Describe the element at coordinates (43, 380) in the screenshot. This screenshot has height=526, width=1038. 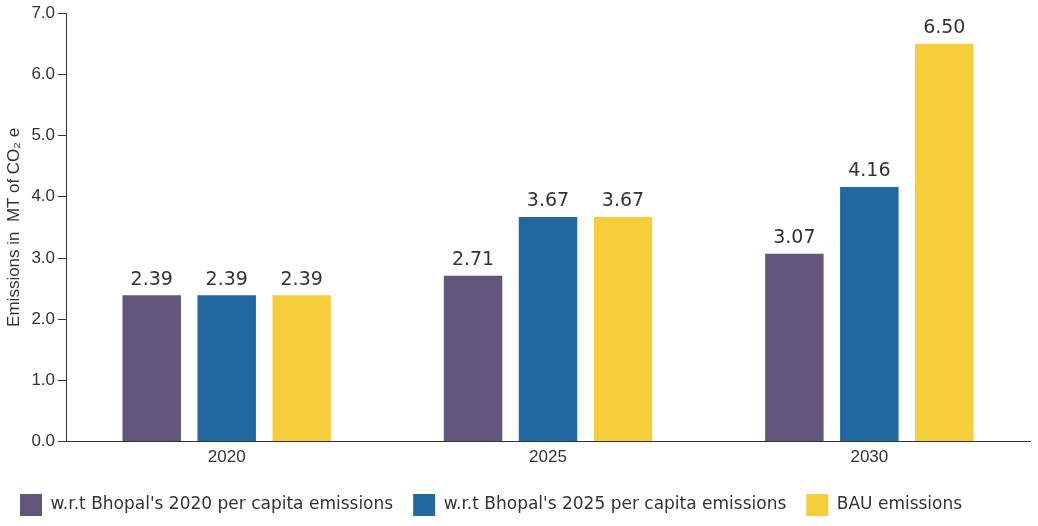
I see `y-tick-label: 1.0` at that location.